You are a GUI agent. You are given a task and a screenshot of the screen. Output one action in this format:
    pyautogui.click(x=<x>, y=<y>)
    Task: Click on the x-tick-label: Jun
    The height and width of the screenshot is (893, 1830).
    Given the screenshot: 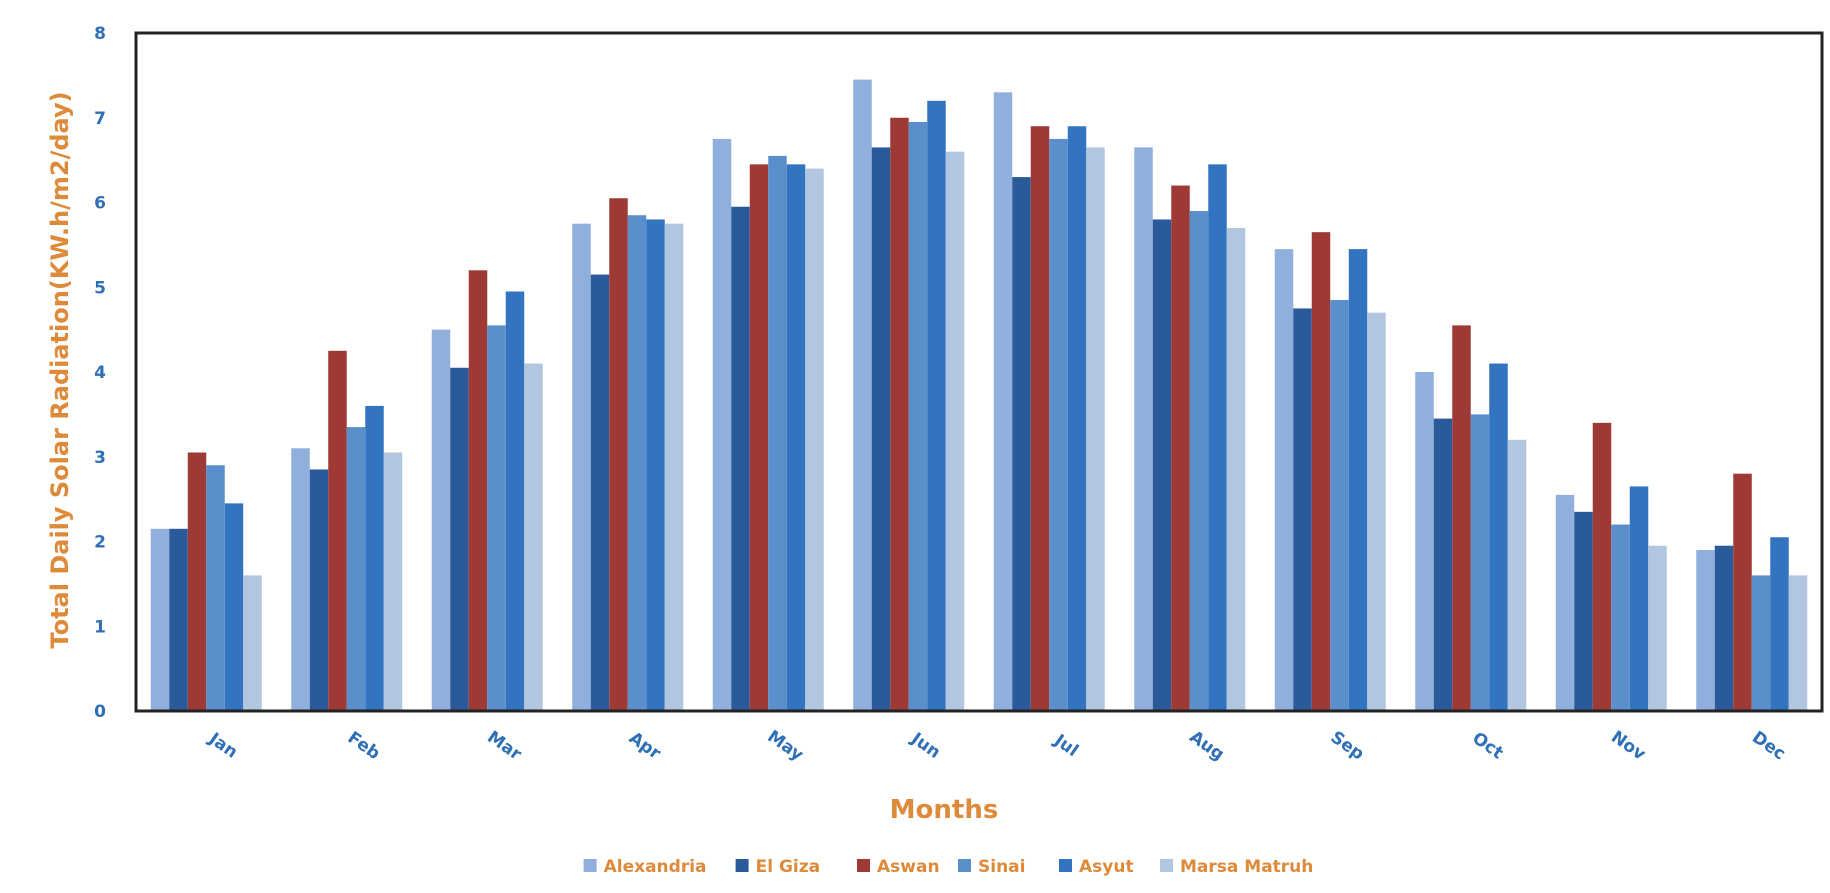 What is the action you would take?
    pyautogui.click(x=925, y=745)
    